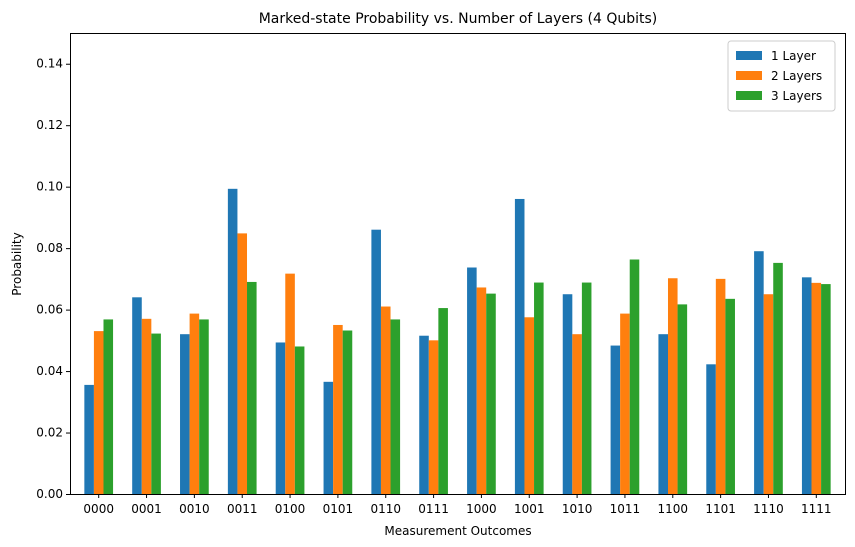 This screenshot has height=547, width=855. Describe the element at coordinates (720, 509) in the screenshot. I see `x-tick-label: 1101` at that location.